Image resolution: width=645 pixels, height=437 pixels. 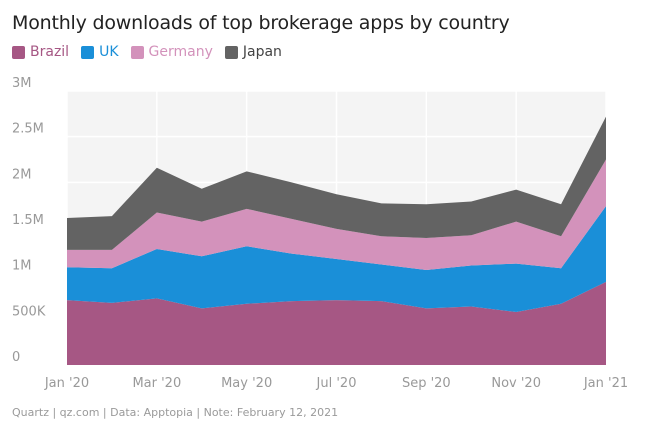 I want to click on legend-swatch-germany, so click(x=137, y=52).